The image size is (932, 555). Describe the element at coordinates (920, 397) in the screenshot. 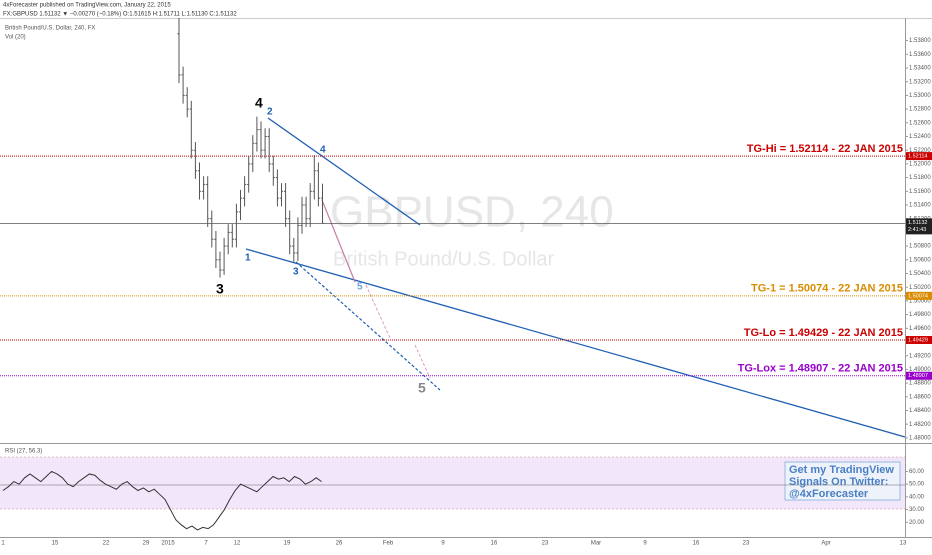

I see `y-tick-label: 1.48600` at that location.